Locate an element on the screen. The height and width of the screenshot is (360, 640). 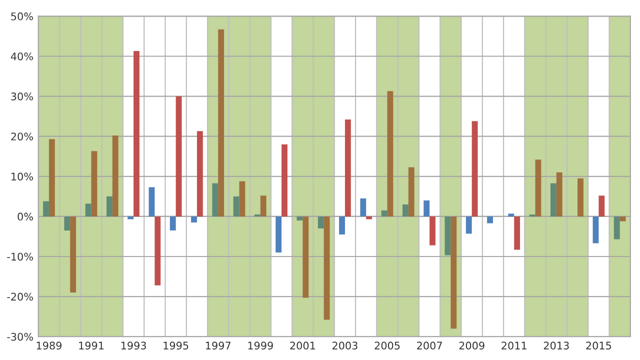
x-tick-label: 1989 is located at coordinates (49, 346).